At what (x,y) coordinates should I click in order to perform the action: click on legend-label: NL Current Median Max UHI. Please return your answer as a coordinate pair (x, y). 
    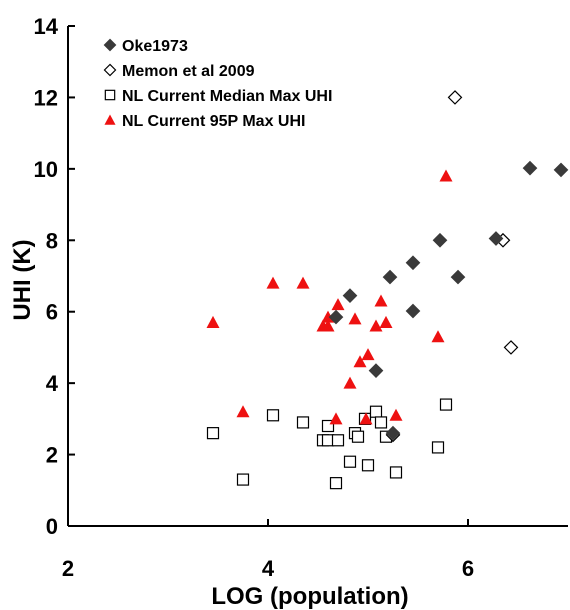
    Looking at the image, I should click on (227, 96).